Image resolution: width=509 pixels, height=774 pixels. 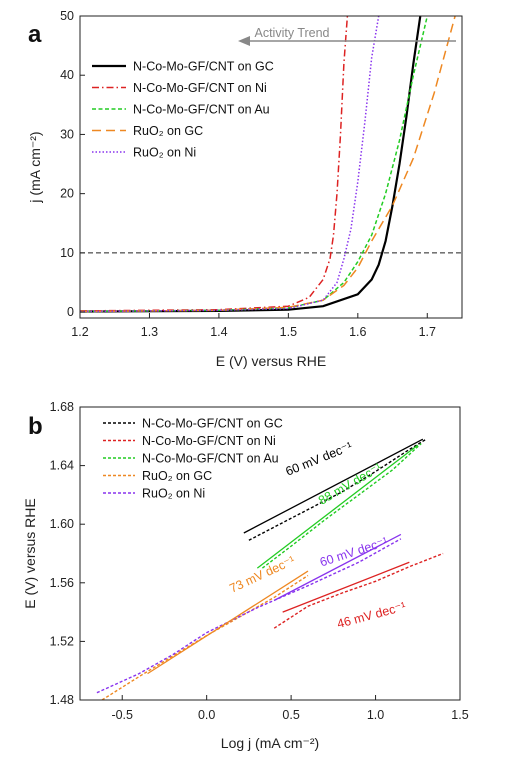 What do you see at coordinates (288, 332) in the screenshot?
I see `x-tick-label-a-3: 1.5` at bounding box center [288, 332].